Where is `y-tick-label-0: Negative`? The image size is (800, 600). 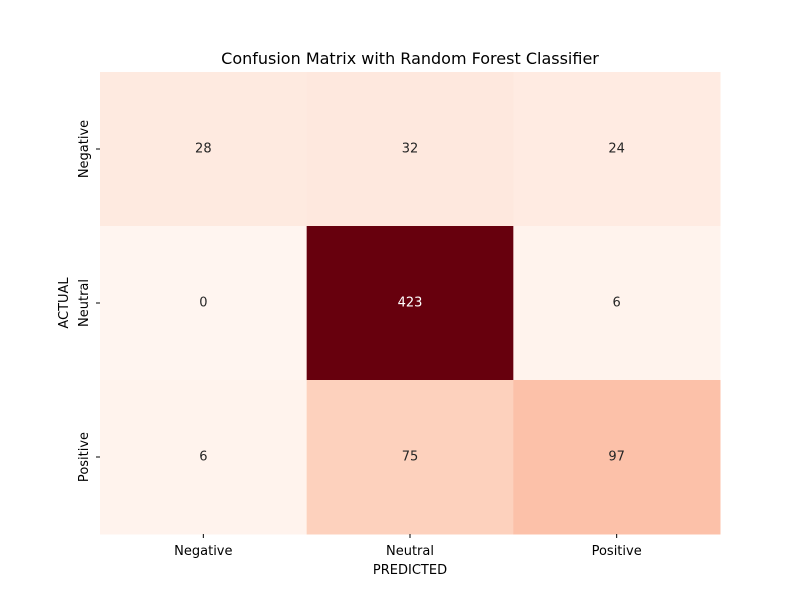
y-tick-label-0: Negative is located at coordinates (84, 149).